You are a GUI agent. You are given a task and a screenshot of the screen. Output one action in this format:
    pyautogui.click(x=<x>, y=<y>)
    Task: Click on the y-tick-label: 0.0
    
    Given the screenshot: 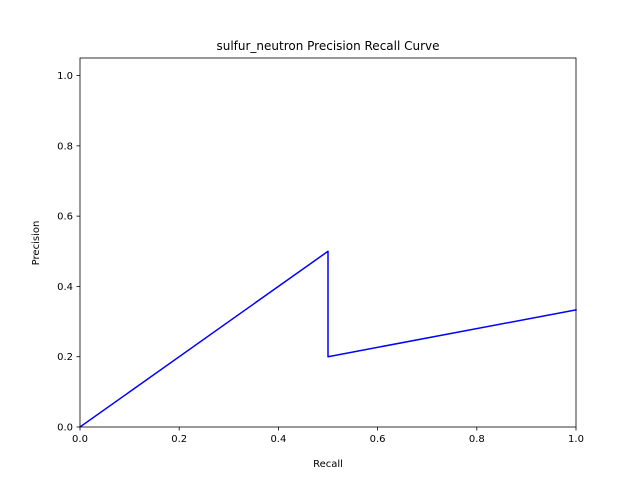 What is the action you would take?
    pyautogui.click(x=65, y=428)
    